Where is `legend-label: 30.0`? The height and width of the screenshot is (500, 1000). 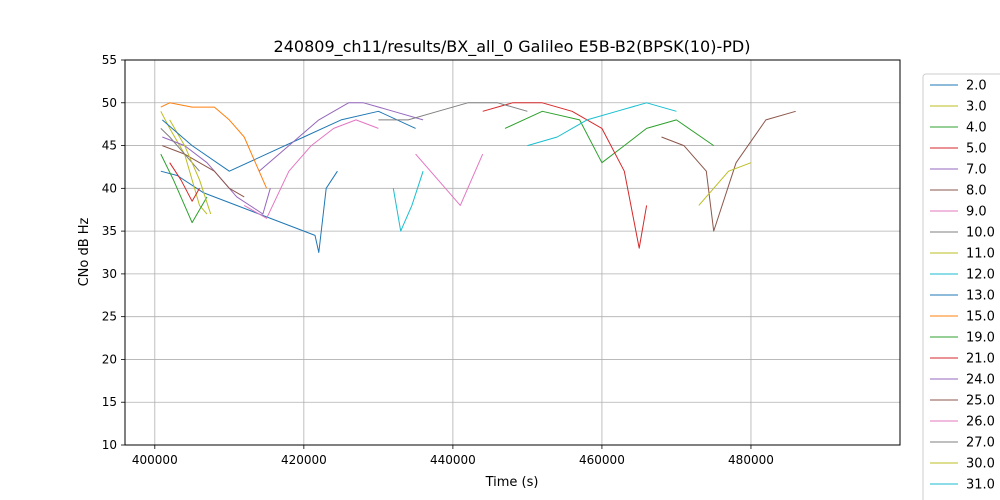 legend-label: 30.0 is located at coordinates (980, 464).